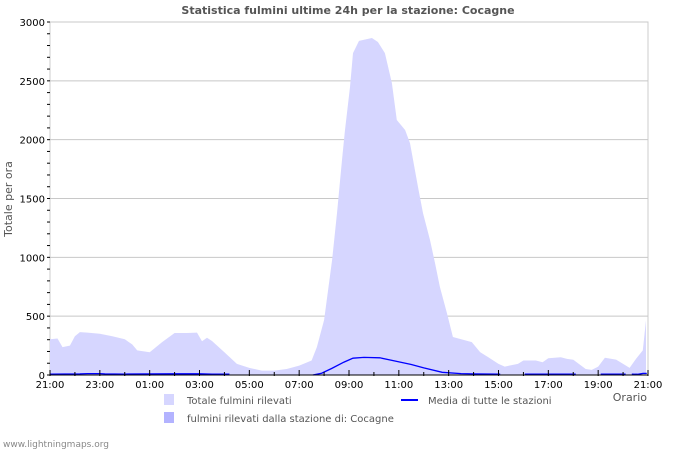  I want to click on y-tick-label: 2000, so click(32, 141).